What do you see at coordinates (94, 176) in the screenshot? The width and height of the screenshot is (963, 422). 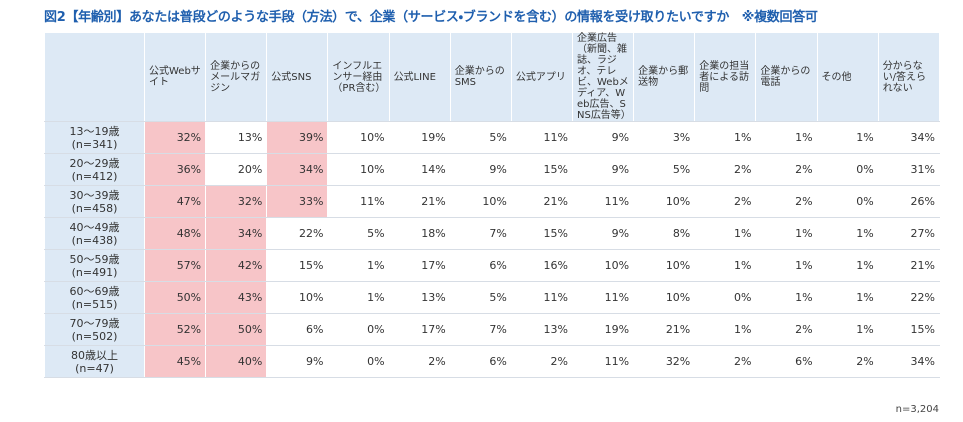 I see `row-n: (n=412)` at bounding box center [94, 176].